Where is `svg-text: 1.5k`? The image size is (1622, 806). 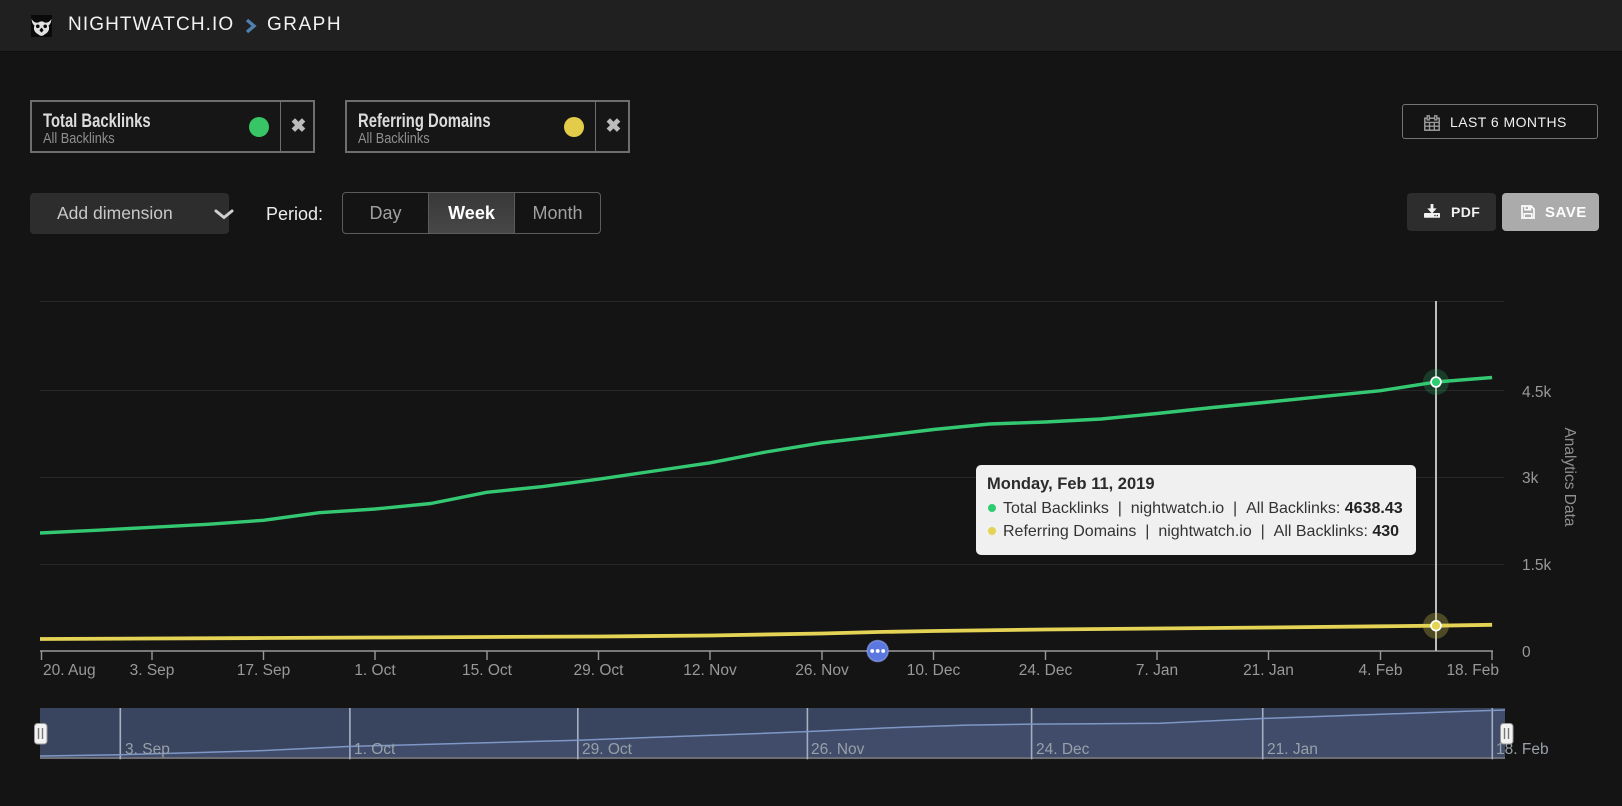
svg-text: 1.5k is located at coordinates (1537, 565).